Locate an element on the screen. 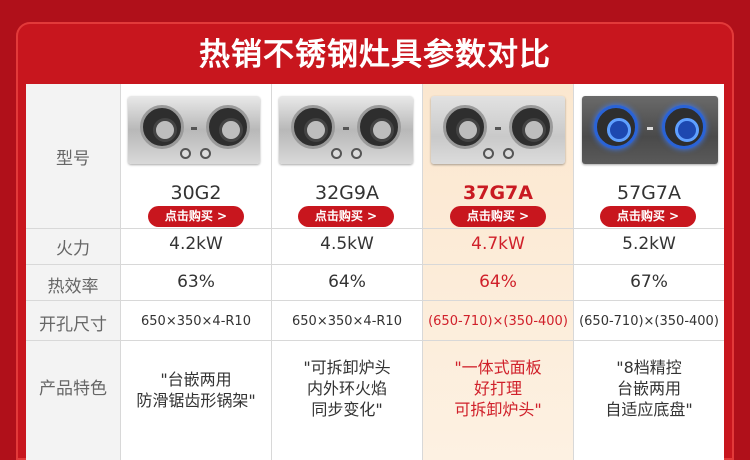  row-label-model: 型号 is located at coordinates (73, 159).